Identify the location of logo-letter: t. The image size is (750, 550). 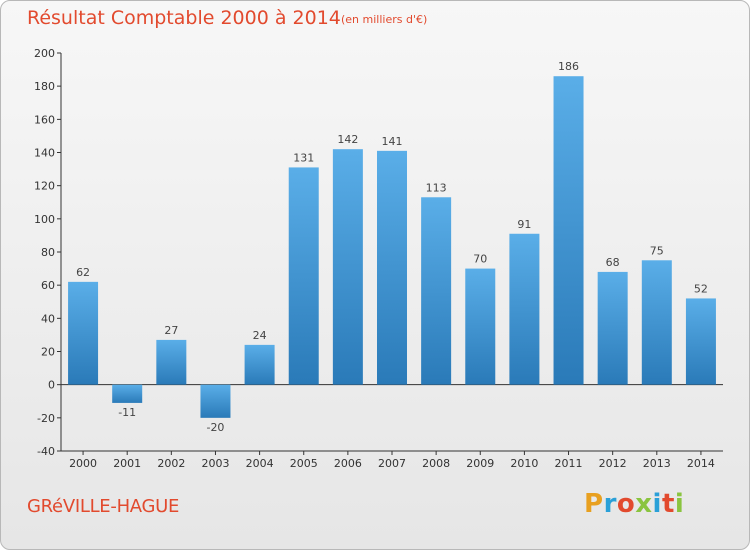
(668, 504).